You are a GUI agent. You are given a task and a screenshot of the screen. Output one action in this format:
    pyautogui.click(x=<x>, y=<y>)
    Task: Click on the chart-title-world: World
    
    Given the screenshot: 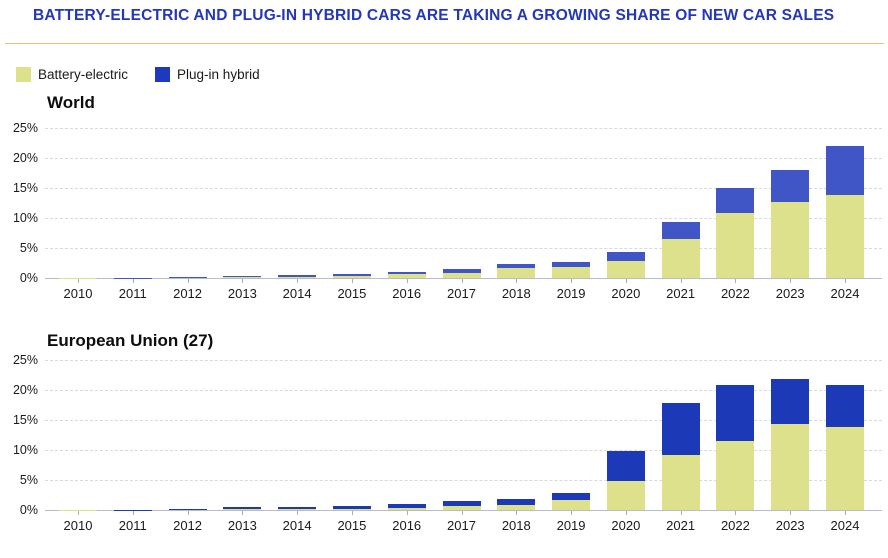 What is the action you would take?
    pyautogui.click(x=71, y=102)
    